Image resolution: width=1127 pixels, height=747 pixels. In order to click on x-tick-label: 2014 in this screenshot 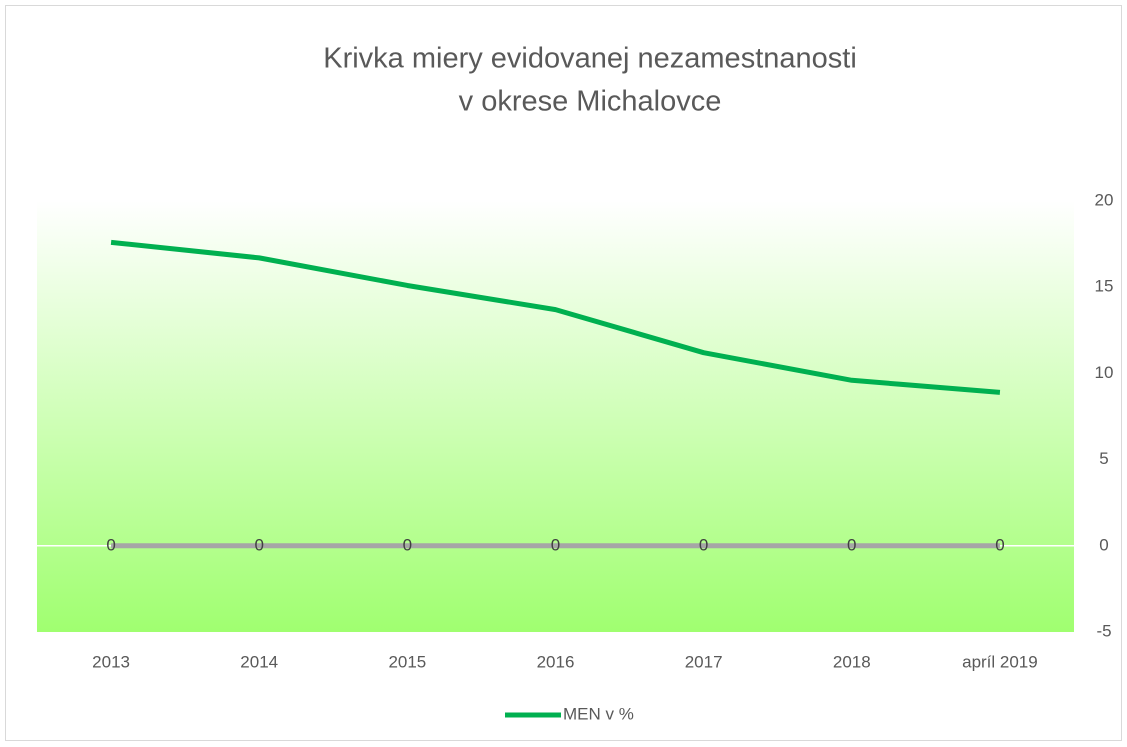, I will do `click(259, 661)`.